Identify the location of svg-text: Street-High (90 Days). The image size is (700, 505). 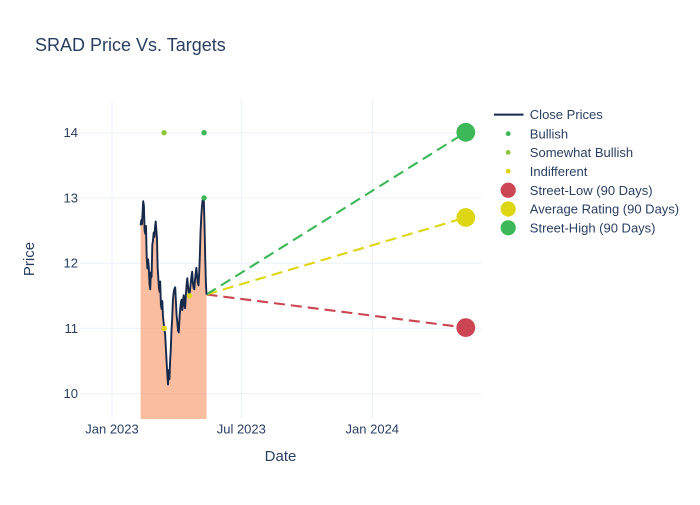
(593, 227).